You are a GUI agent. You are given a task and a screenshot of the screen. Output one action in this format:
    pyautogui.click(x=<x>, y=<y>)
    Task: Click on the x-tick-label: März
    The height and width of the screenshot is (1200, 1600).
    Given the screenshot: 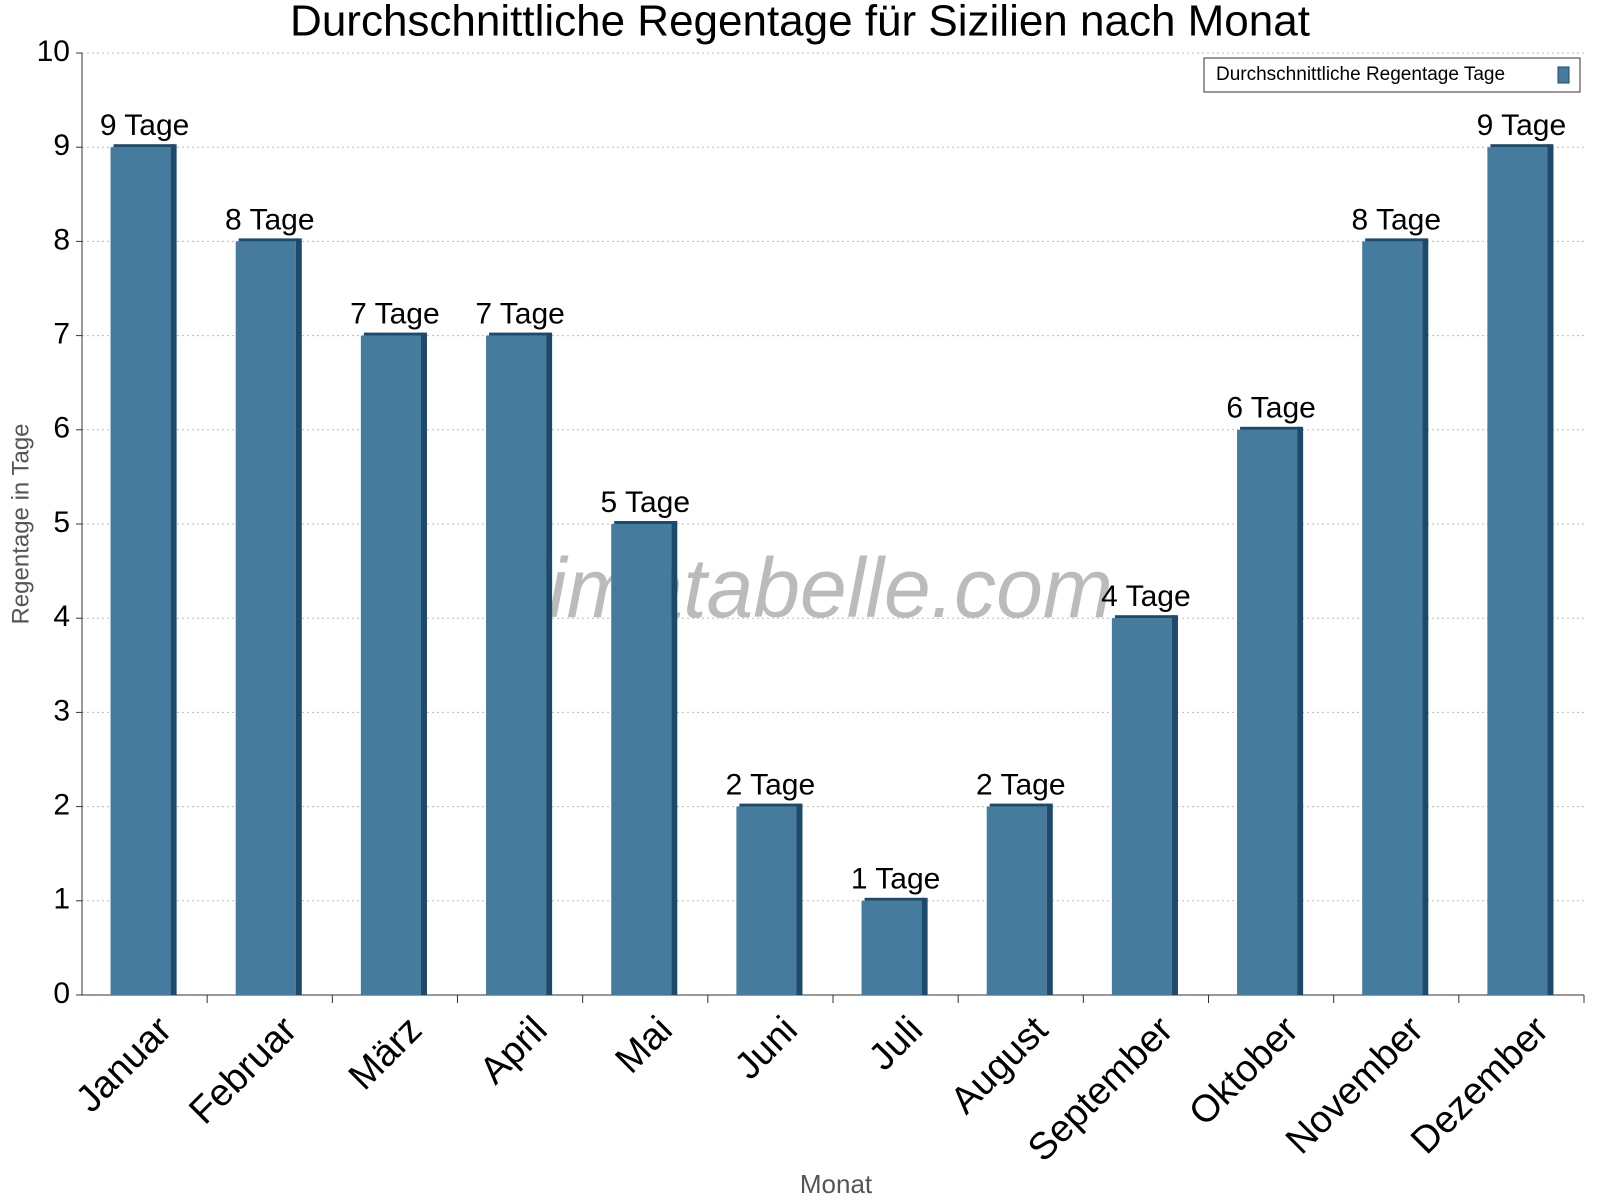 What is the action you would take?
    pyautogui.click(x=385, y=1053)
    